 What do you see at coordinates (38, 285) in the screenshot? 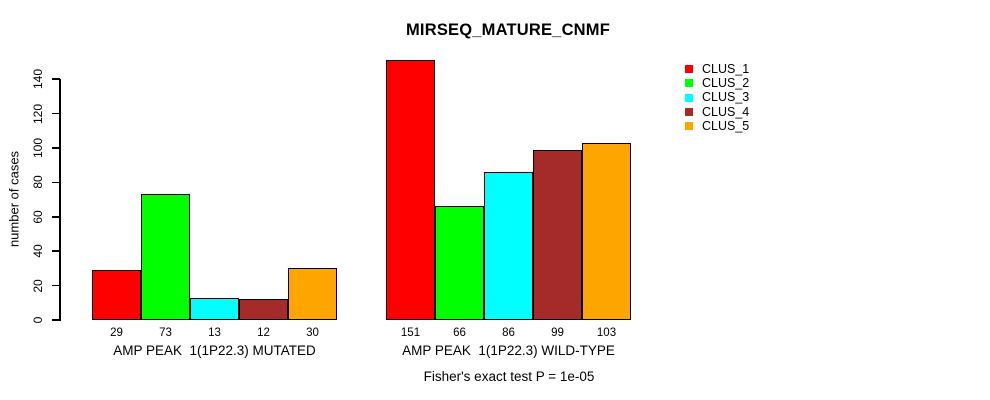
I see `y-tick-label: 20` at bounding box center [38, 285].